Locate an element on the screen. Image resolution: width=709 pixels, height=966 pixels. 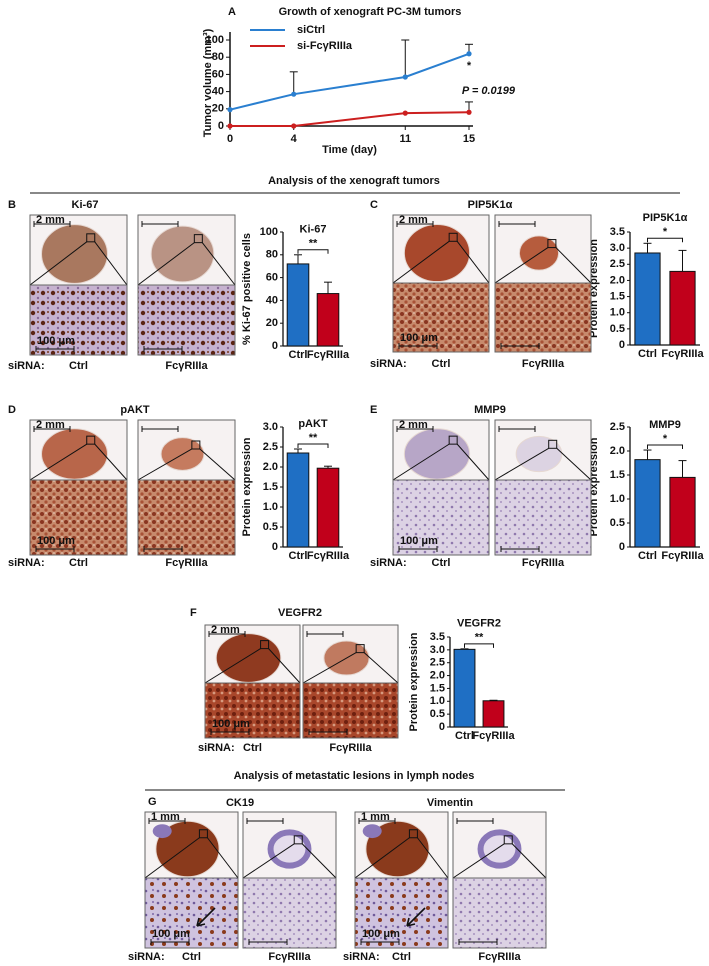
y-tick-label: 40 is located at coordinates (272, 300).